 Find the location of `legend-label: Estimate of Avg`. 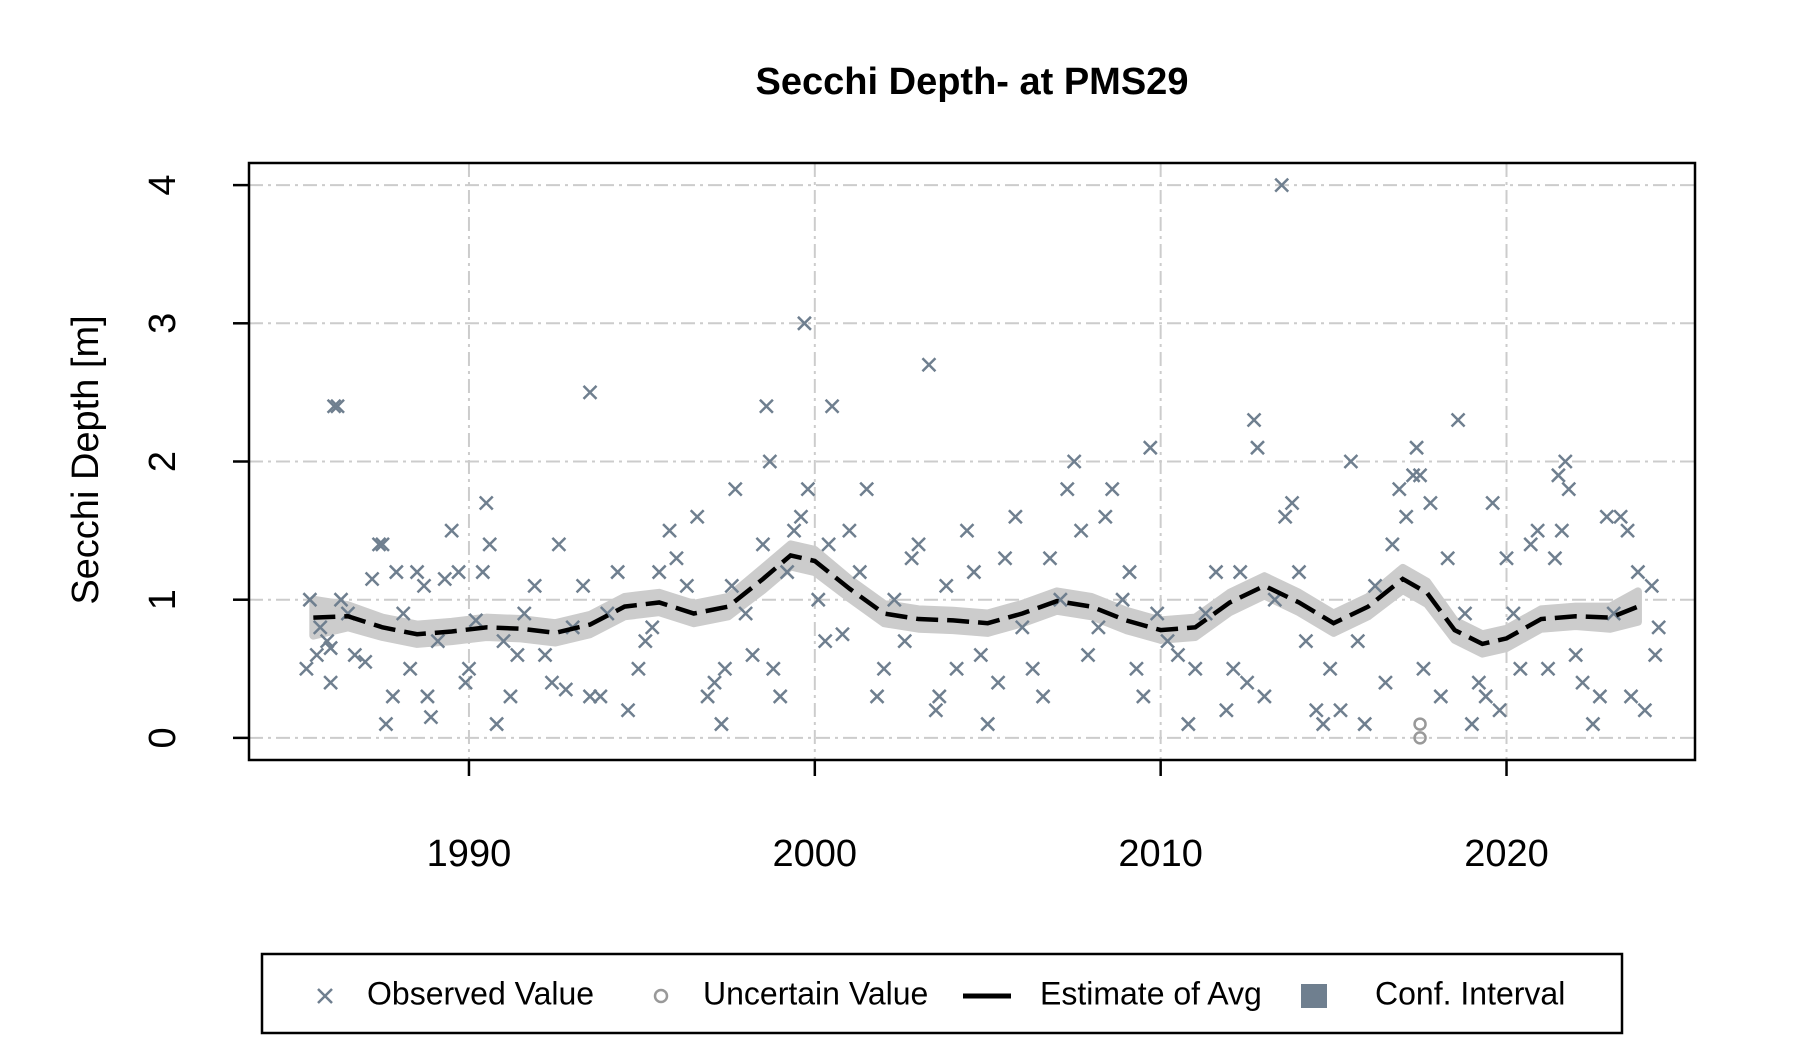

legend-label: Estimate of Avg is located at coordinates (1151, 993).